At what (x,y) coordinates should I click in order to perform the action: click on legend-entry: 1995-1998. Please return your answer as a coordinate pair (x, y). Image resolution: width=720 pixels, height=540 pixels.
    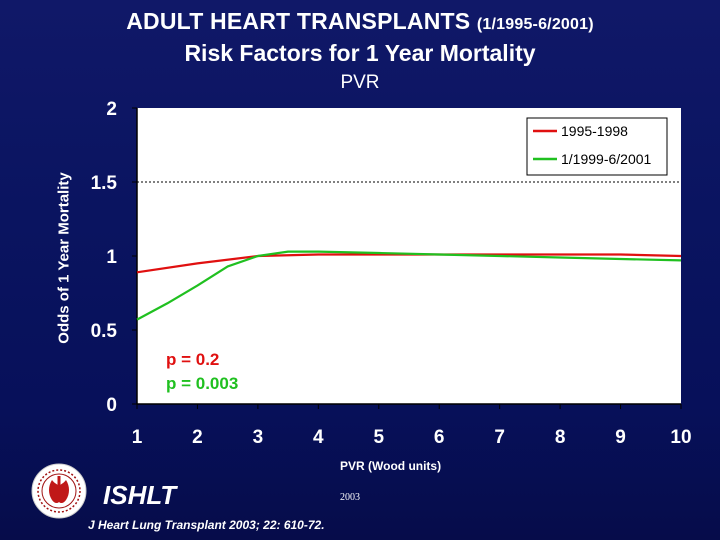
    Looking at the image, I should click on (594, 131).